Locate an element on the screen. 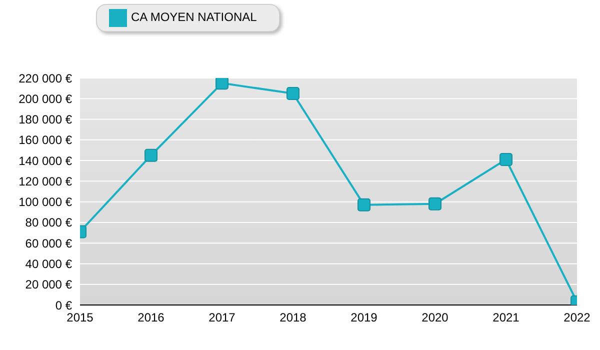  x-tick-label: 2020 is located at coordinates (435, 317).